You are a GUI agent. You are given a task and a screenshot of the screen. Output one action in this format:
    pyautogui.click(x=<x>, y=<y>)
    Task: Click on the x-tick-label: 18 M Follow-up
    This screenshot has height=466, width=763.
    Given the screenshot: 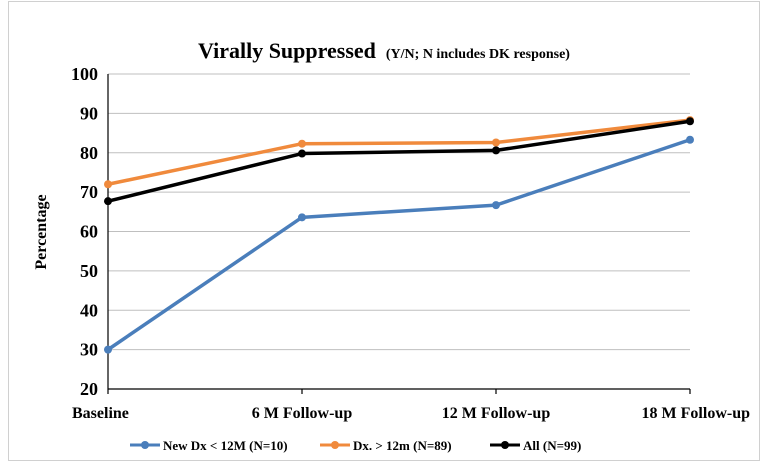 What is the action you would take?
    pyautogui.click(x=696, y=413)
    